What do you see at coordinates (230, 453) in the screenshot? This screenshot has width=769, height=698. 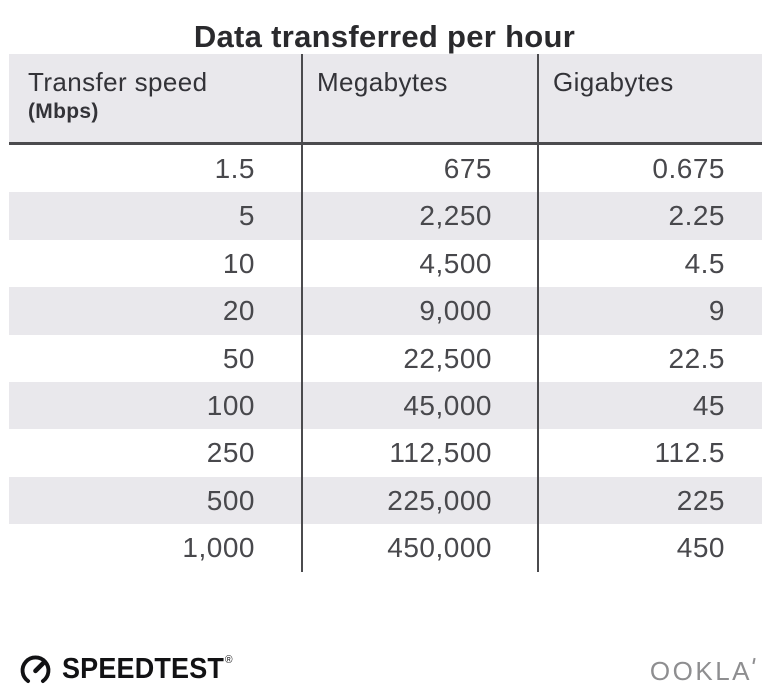 I see `cell-mbps: 250` at bounding box center [230, 453].